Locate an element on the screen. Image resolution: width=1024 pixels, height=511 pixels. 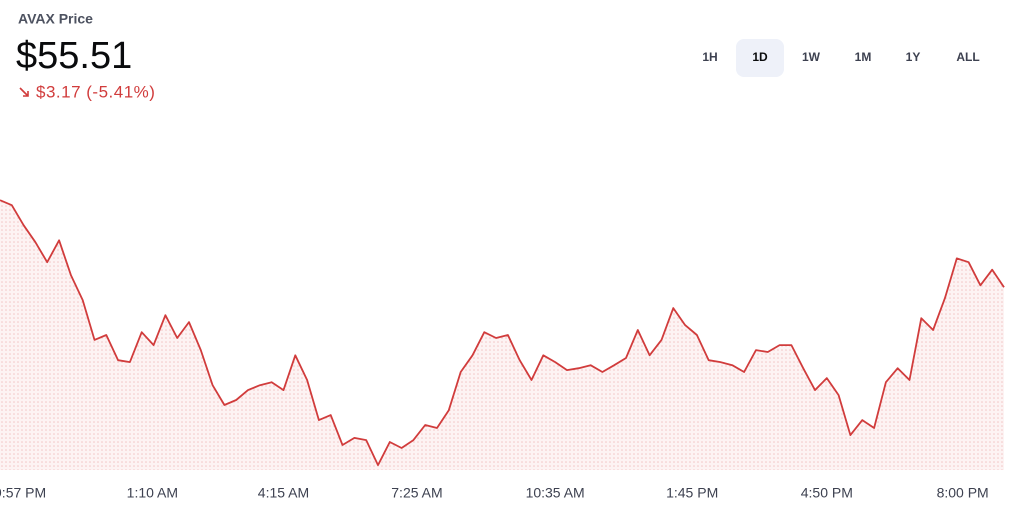
x-tick-label: 1:45 PM is located at coordinates (692, 493).